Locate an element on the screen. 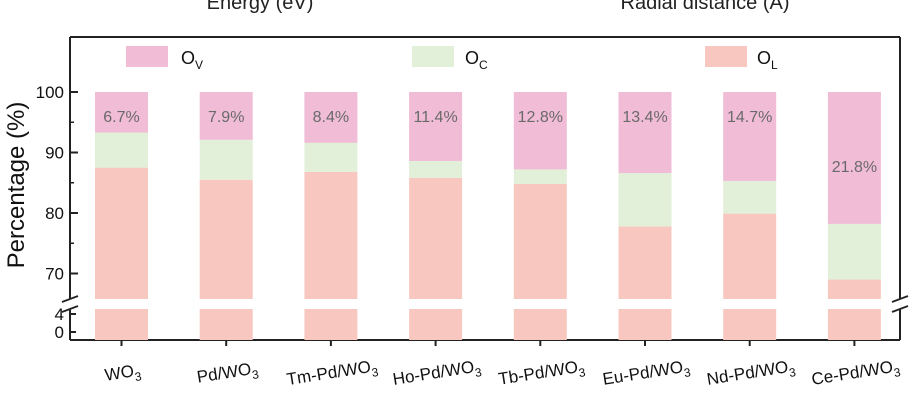 This screenshot has height=402, width=918. ov-data-label: 7.9% is located at coordinates (226, 117).